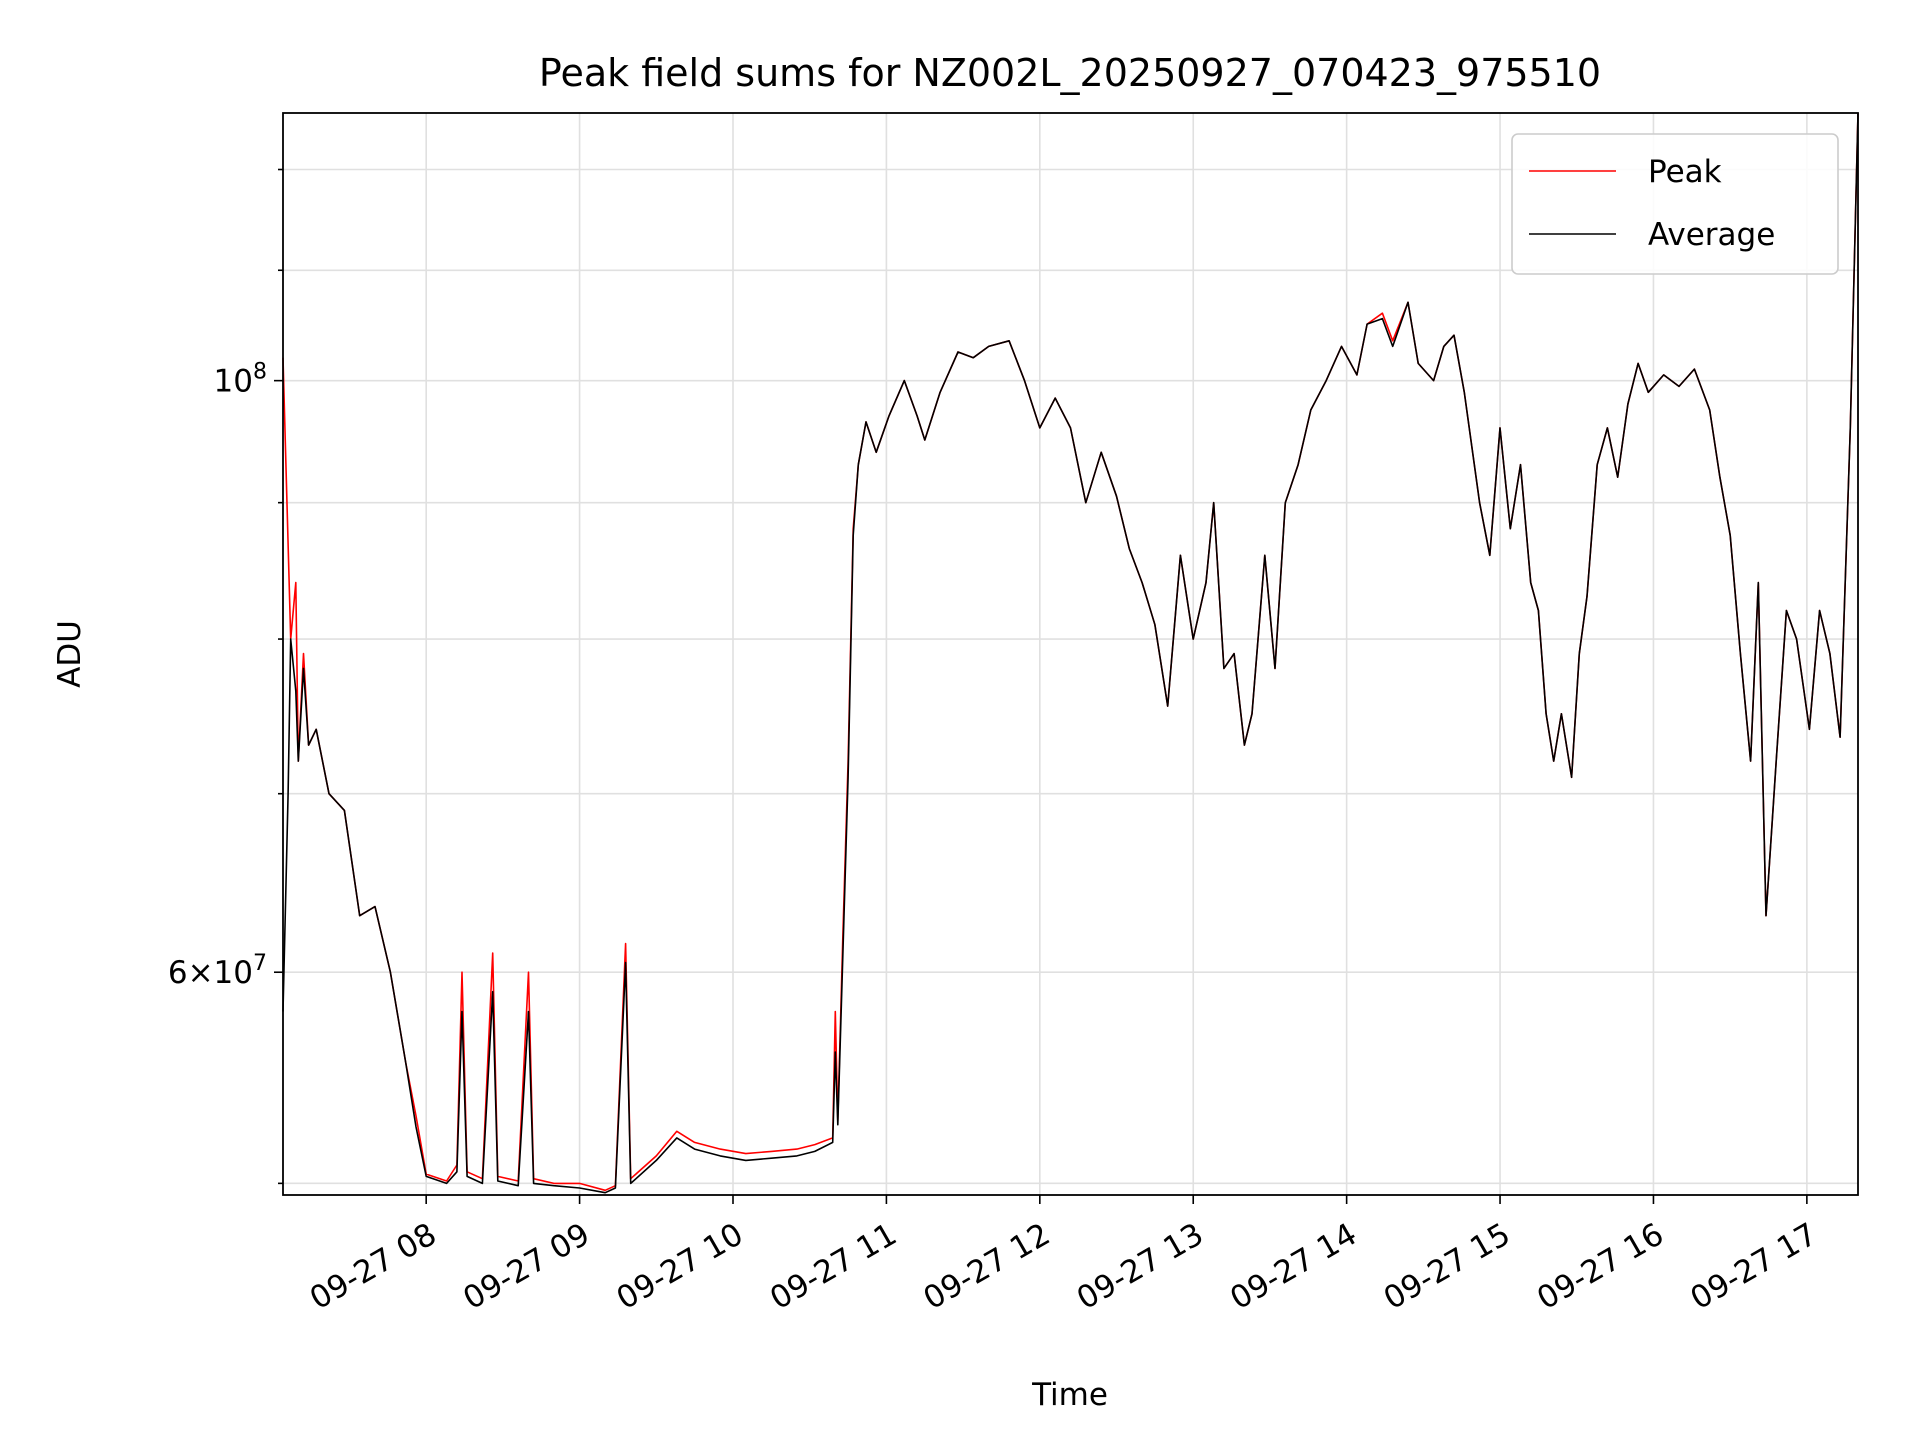  What do you see at coordinates (225, 676) in the screenshot?
I see `y-axis-ticks: 108 6×107` at bounding box center [225, 676].